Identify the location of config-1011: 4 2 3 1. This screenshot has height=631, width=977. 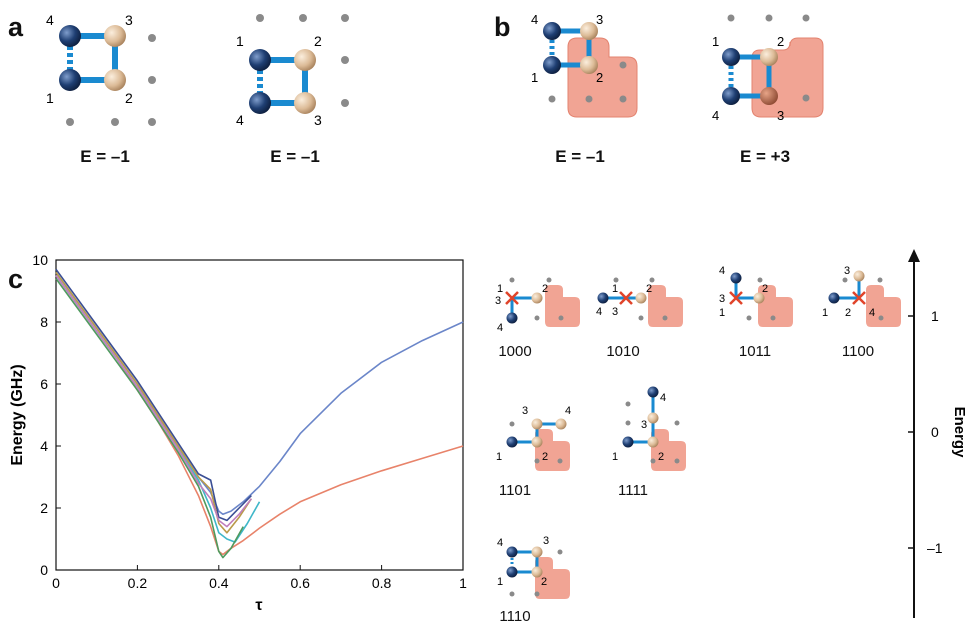
(756, 296).